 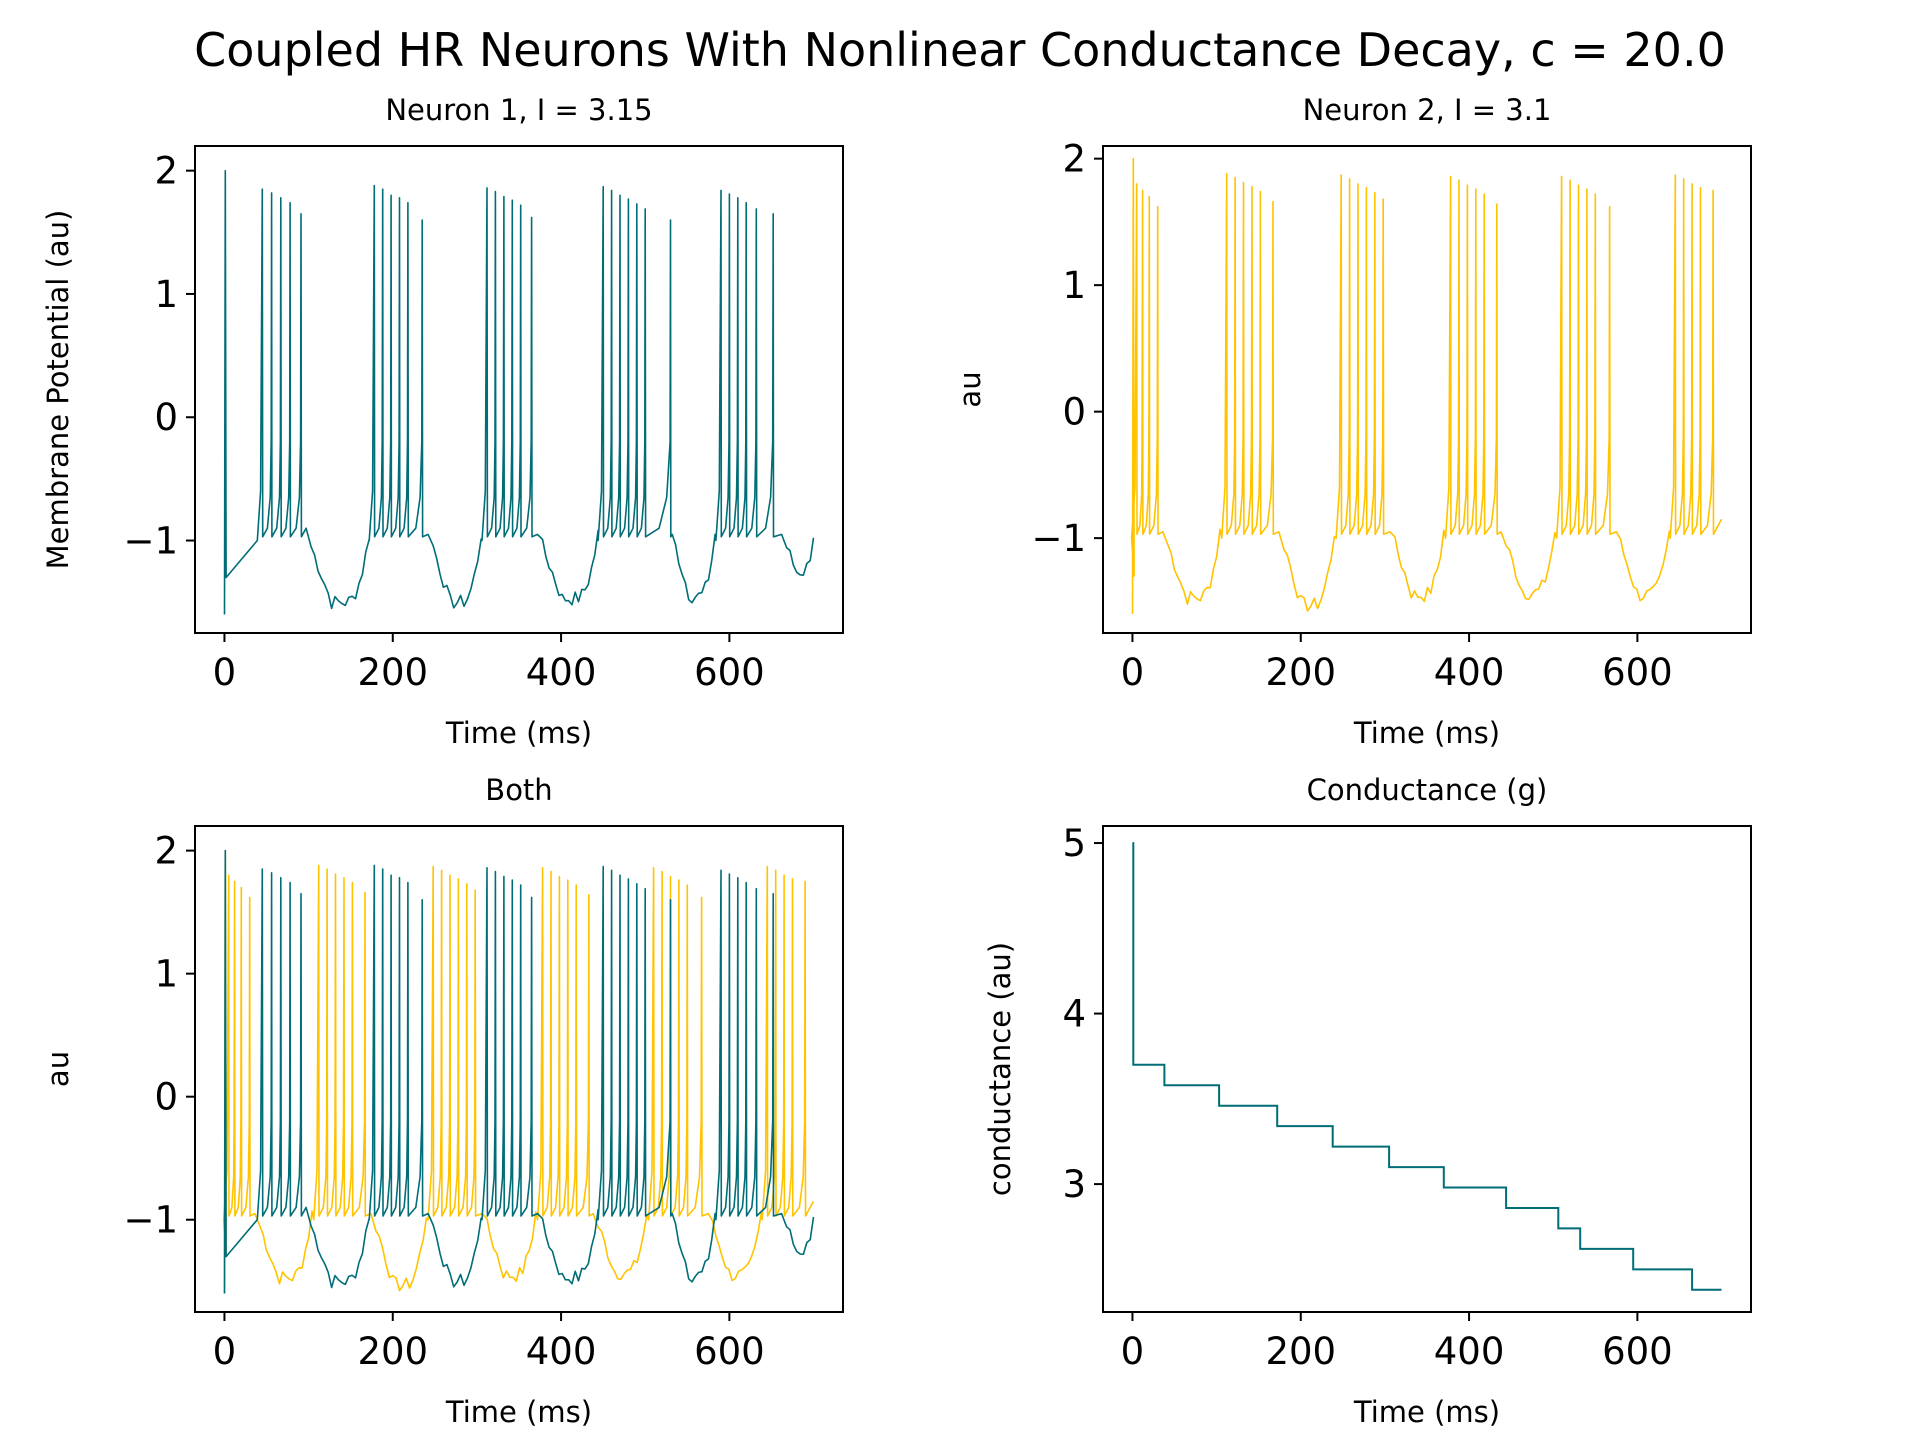 What do you see at coordinates (1427, 110) in the screenshot?
I see `subplot-title: Neuron 2, I = 3.1` at bounding box center [1427, 110].